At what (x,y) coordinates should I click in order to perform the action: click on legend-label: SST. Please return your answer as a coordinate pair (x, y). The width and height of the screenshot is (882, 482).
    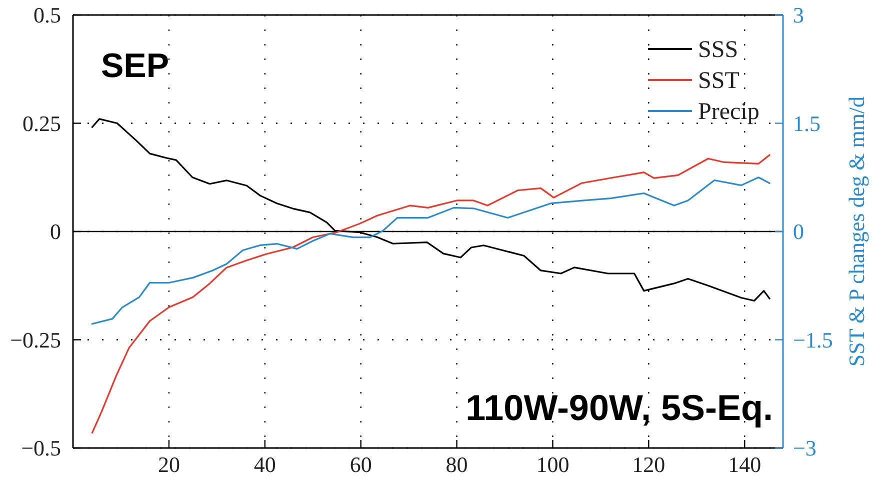
    Looking at the image, I should click on (719, 81).